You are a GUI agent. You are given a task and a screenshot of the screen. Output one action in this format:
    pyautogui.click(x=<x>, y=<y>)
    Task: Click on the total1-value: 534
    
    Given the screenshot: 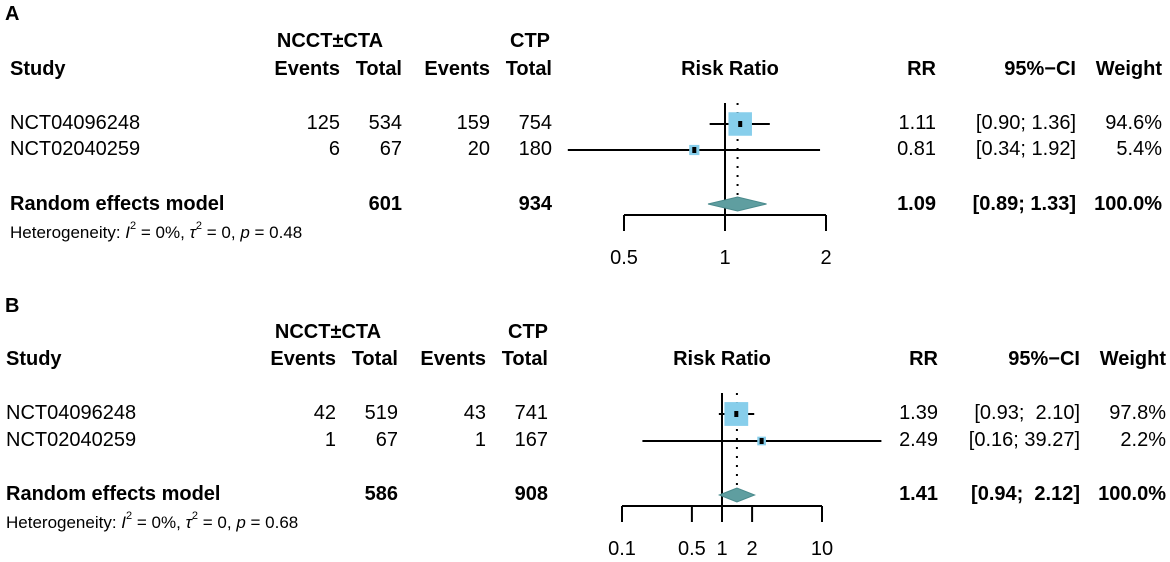 What is the action you would take?
    pyautogui.click(x=385, y=123)
    